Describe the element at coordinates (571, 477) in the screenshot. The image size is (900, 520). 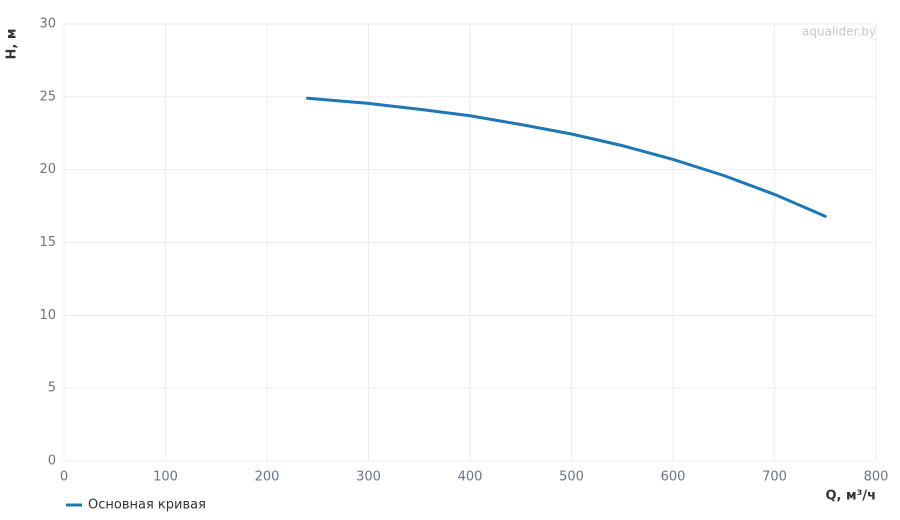
I see `x-tick-label: 500` at that location.